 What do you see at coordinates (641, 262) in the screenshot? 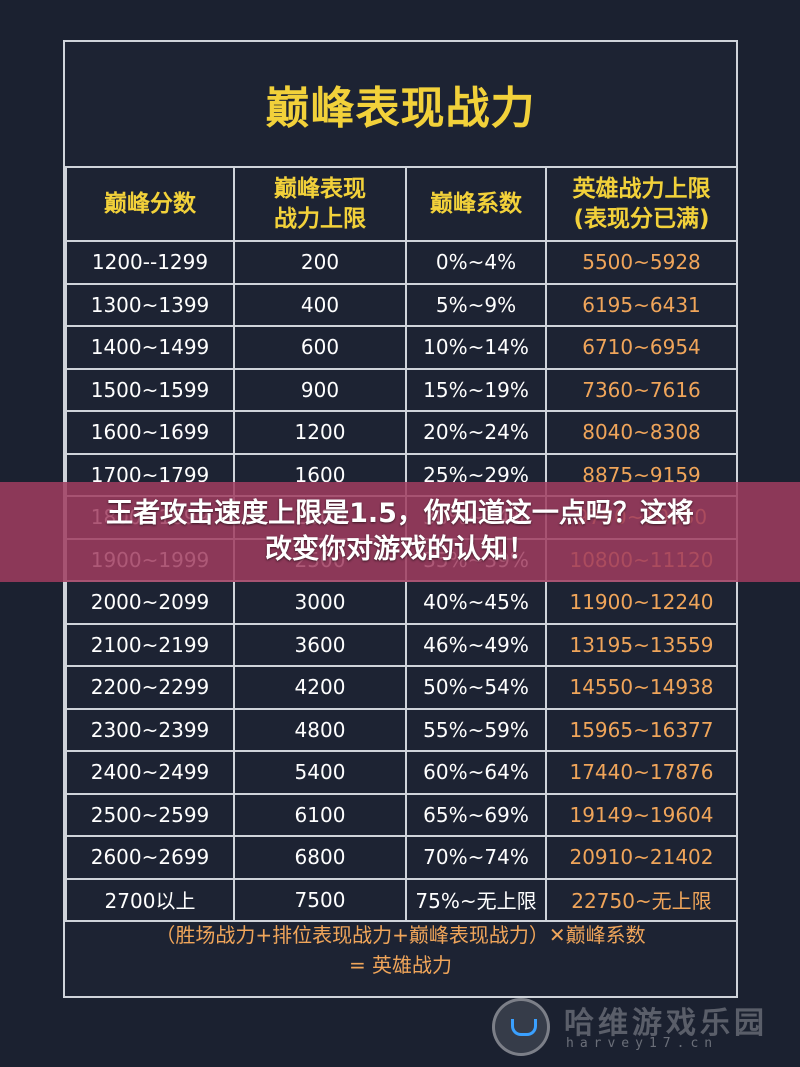
I see `cell-hero-cap: 5500~5928` at bounding box center [641, 262].